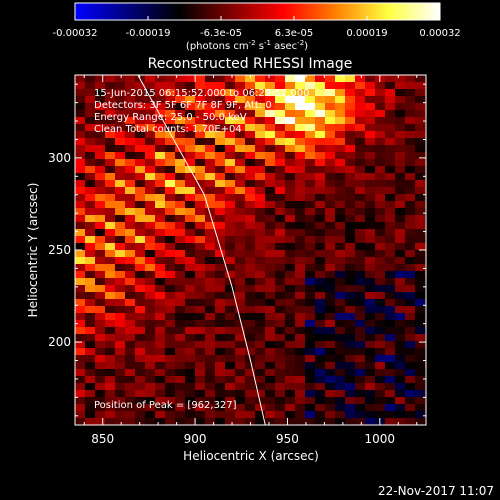 The height and width of the screenshot is (500, 500). Describe the element at coordinates (59, 158) in the screenshot. I see `y-tick-label: 300` at that location.